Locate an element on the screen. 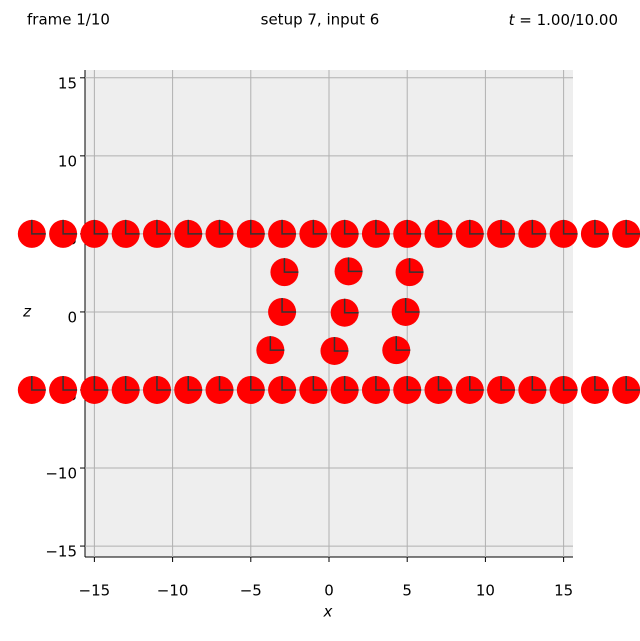 Image resolution: width=640 pixels, height=641 pixels. setup-label: setup 7, input 6 is located at coordinates (320, 20).